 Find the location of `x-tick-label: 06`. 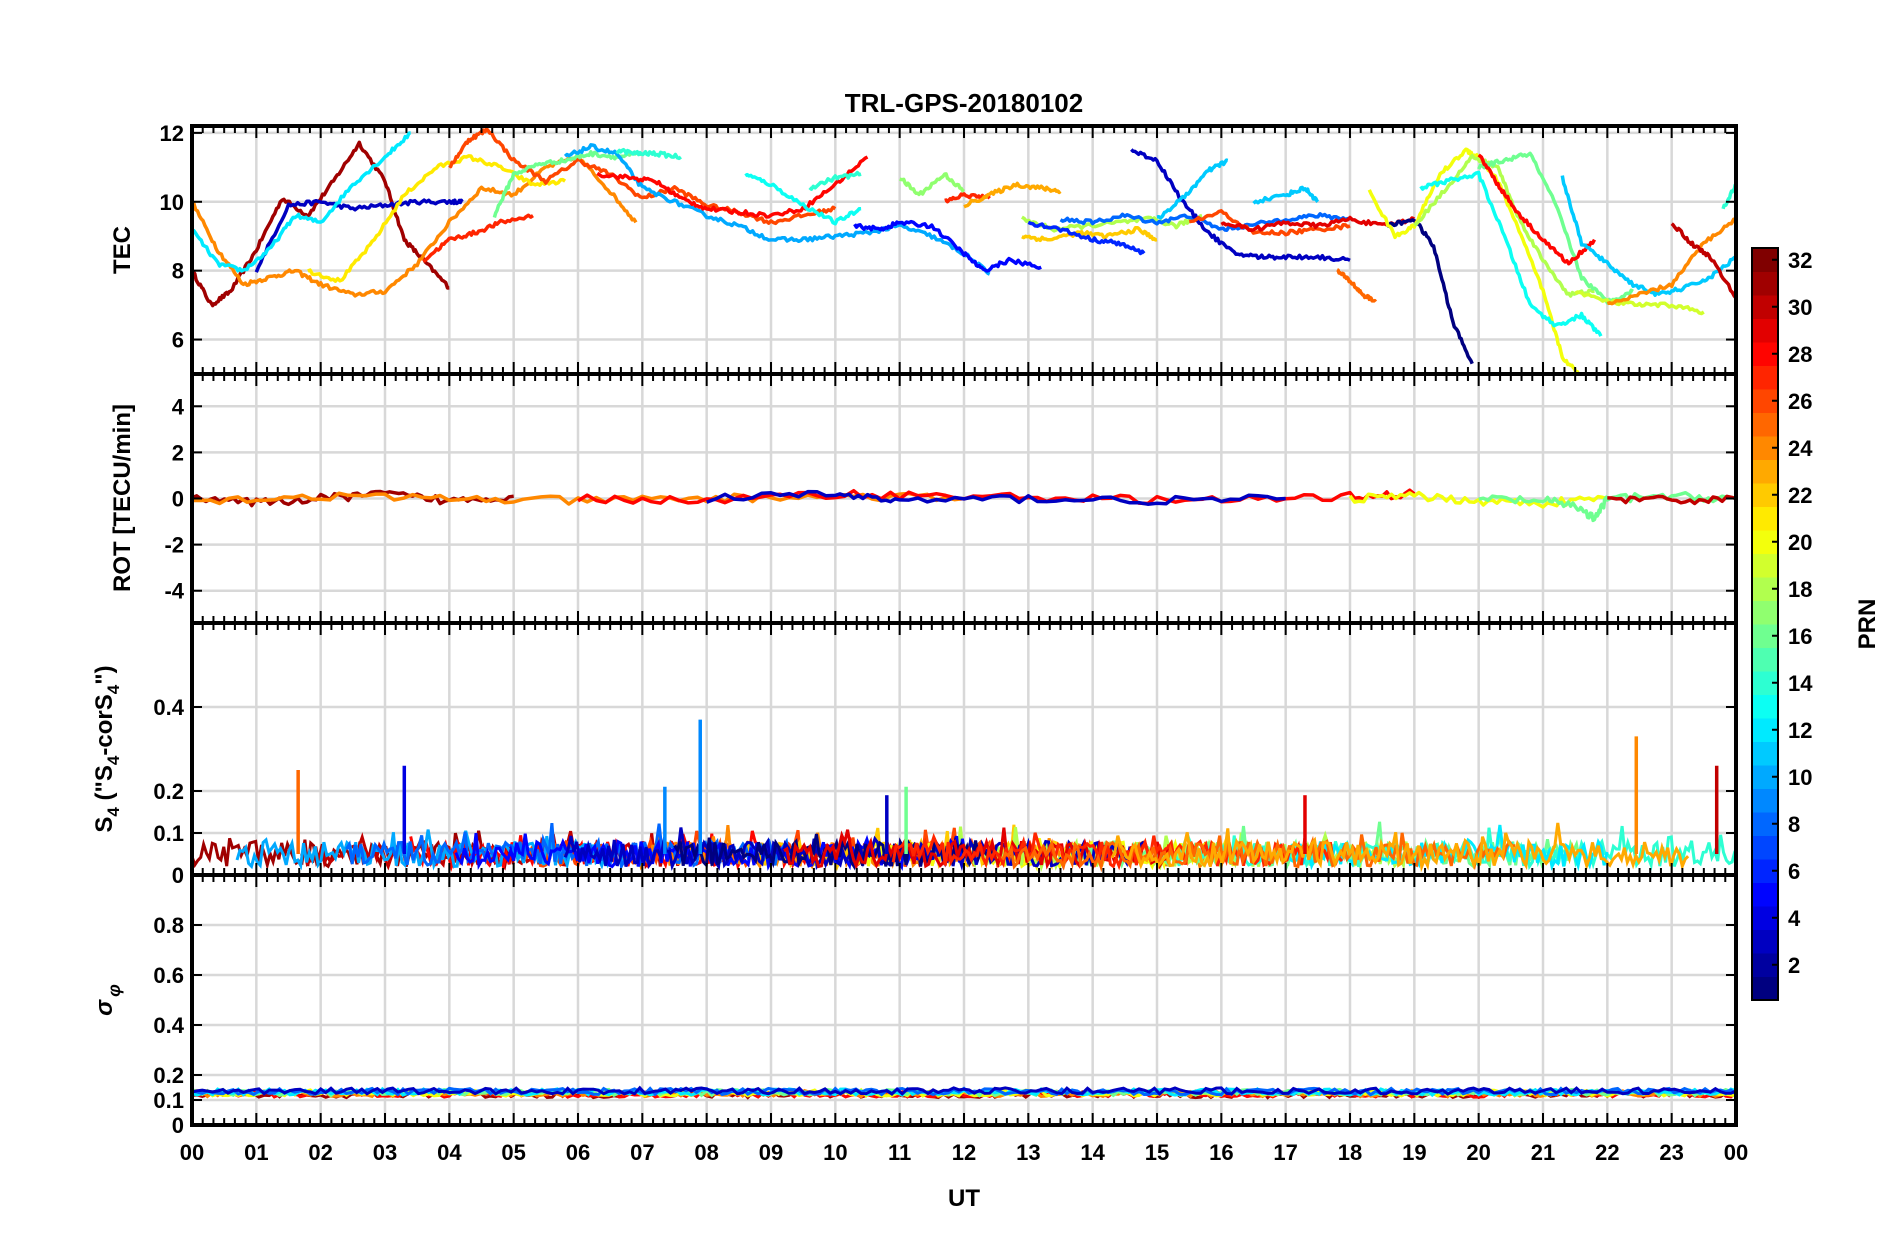

x-tick-label: 06 is located at coordinates (578, 1152).